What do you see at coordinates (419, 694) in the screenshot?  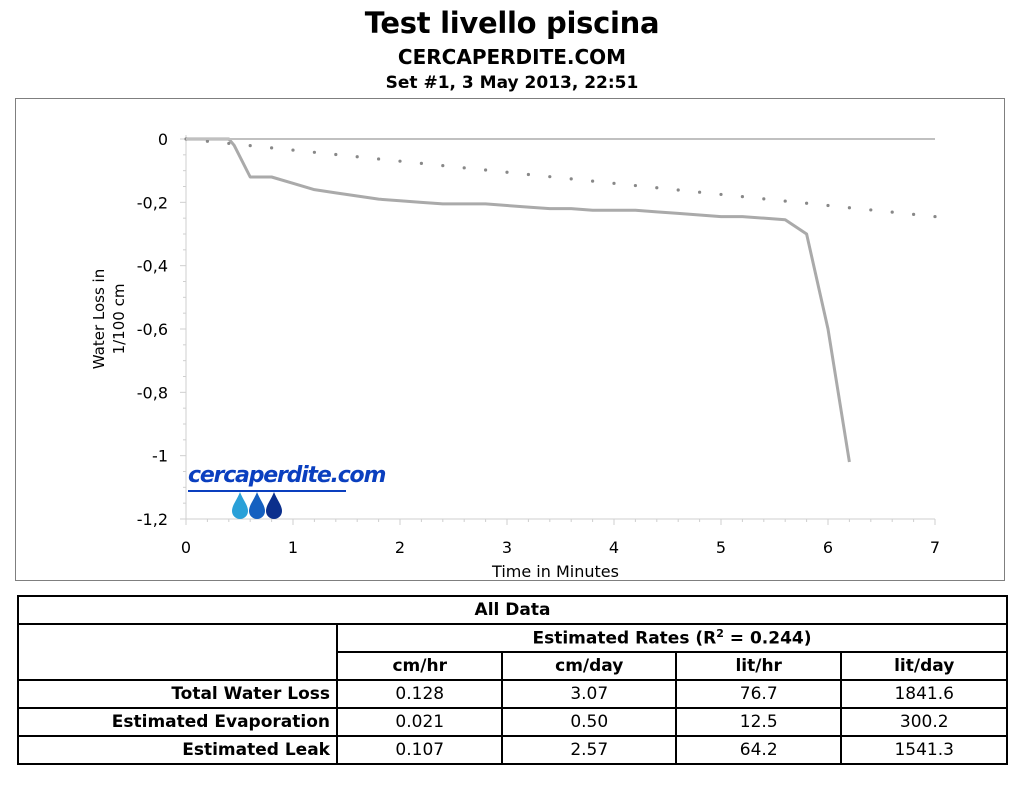 I see `table-cell: 0.128` at bounding box center [419, 694].